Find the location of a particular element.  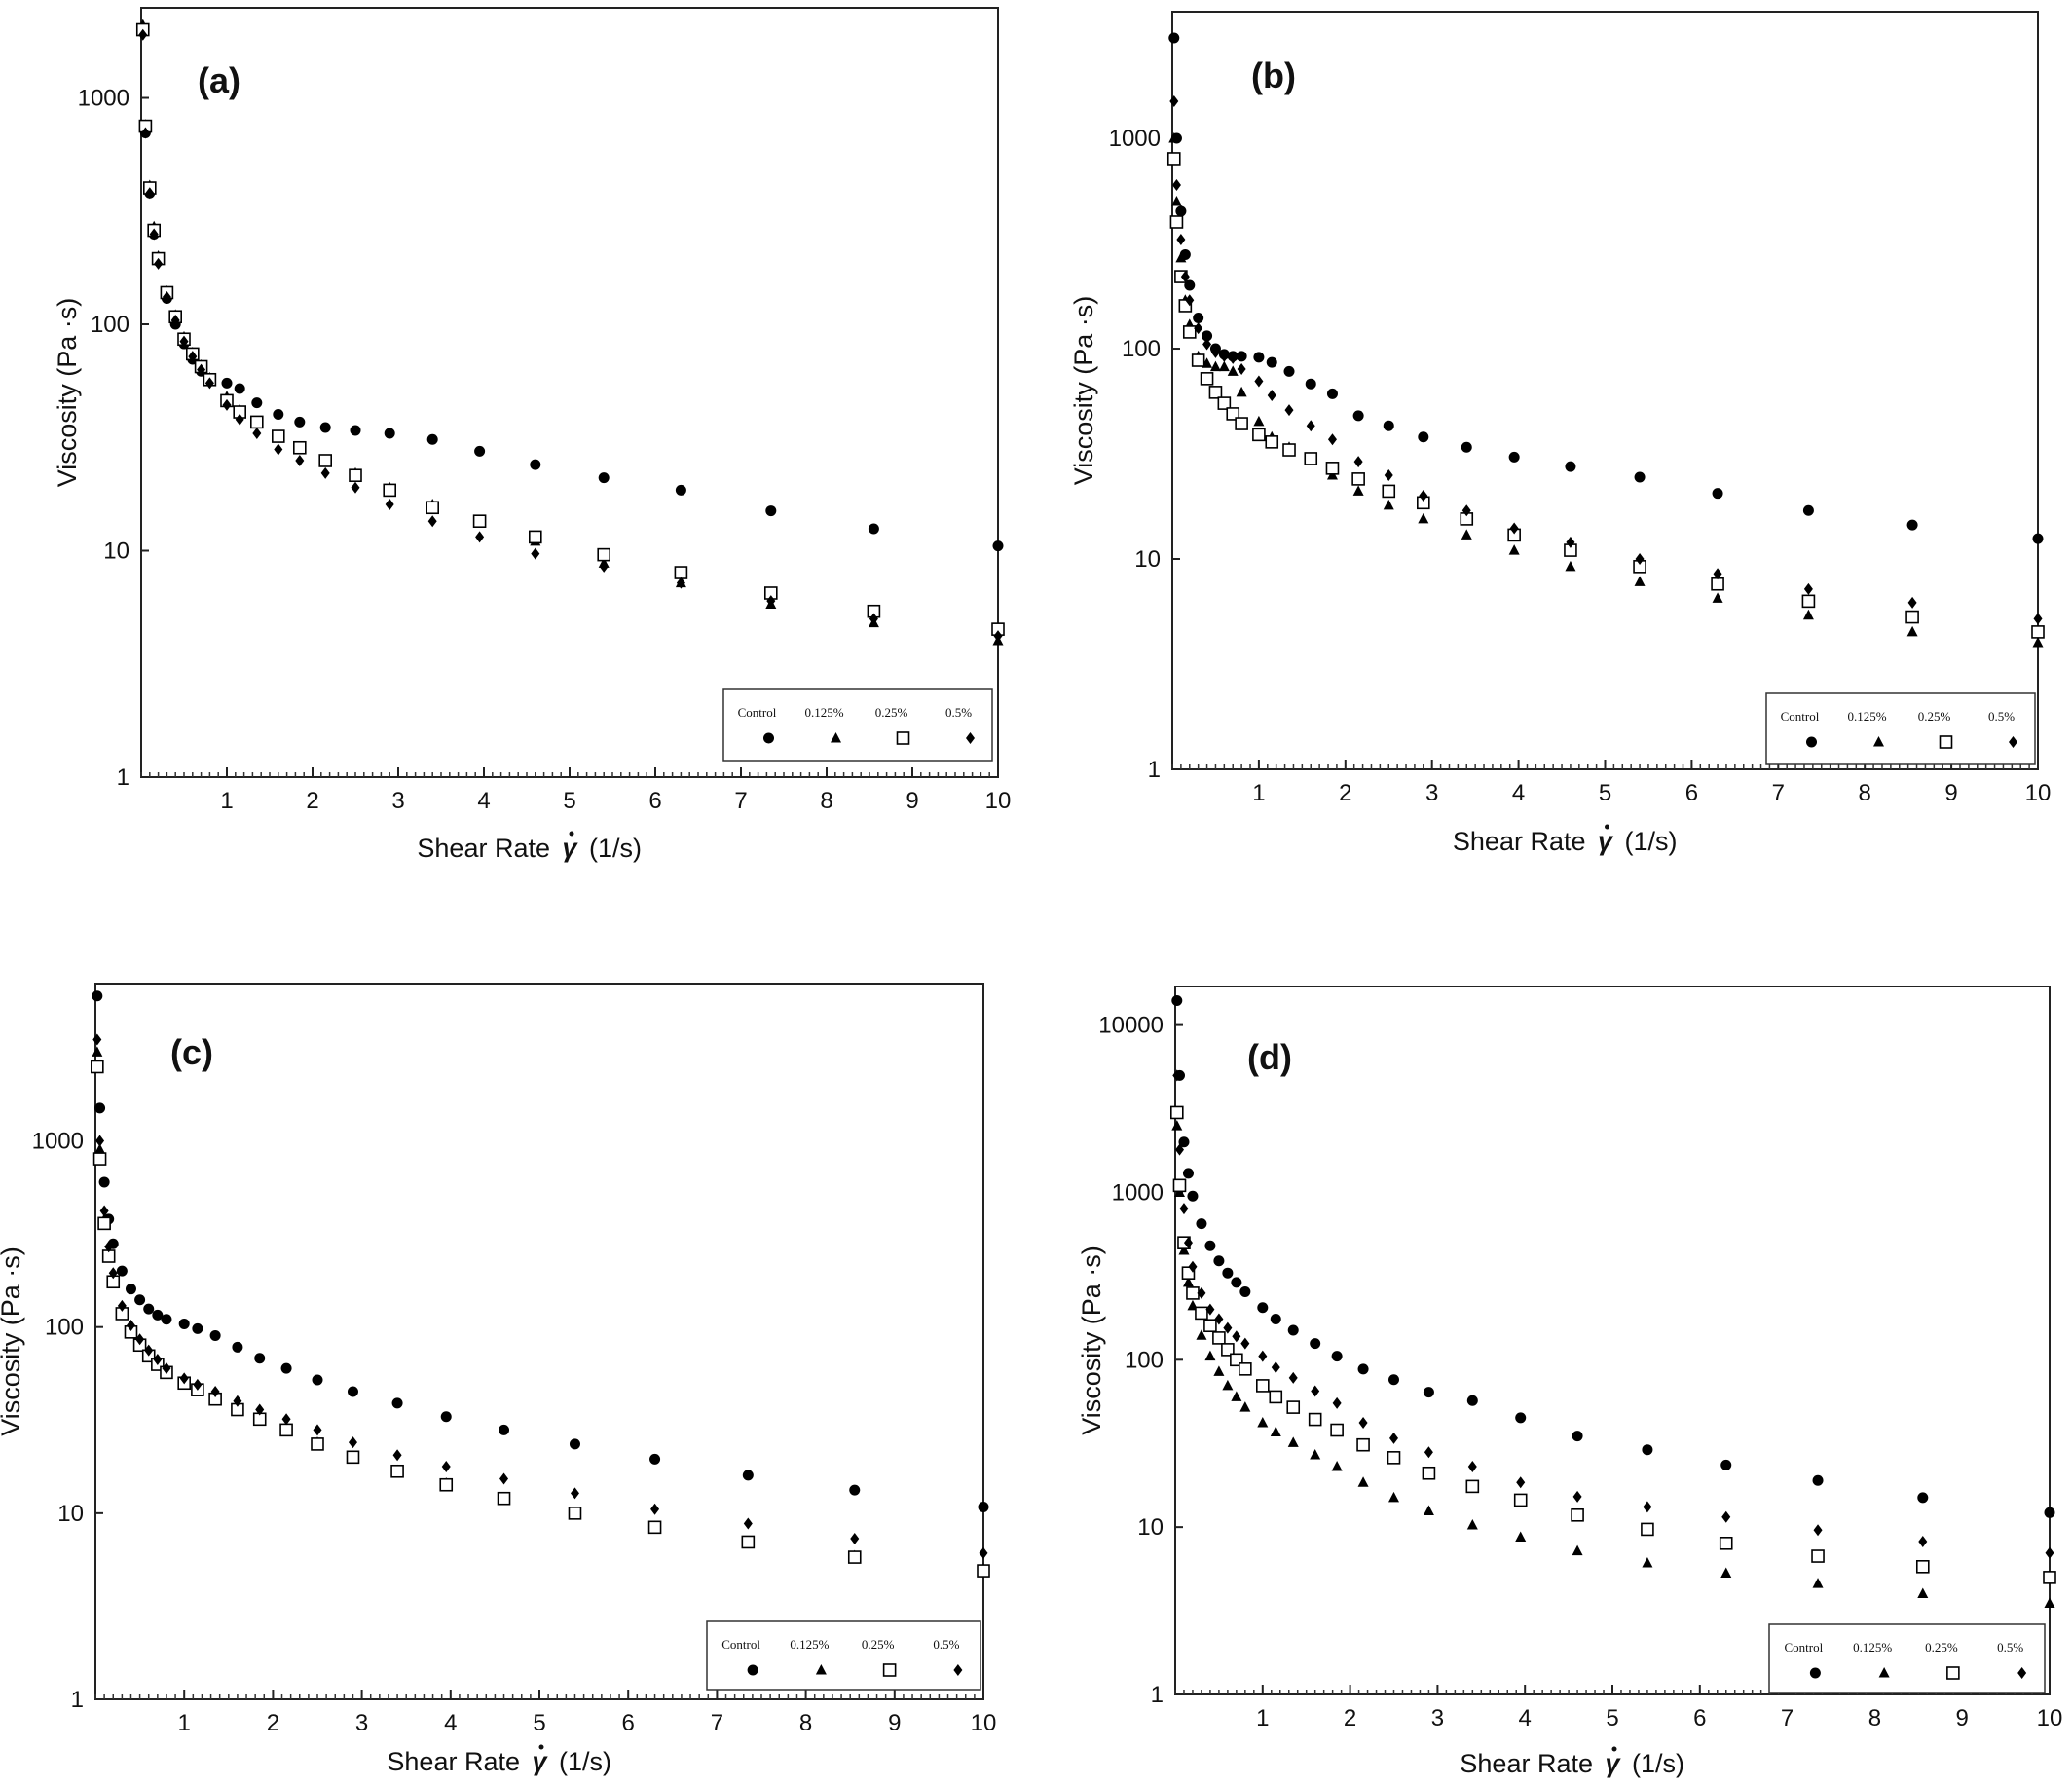

legend-label: Control is located at coordinates (741, 1645).